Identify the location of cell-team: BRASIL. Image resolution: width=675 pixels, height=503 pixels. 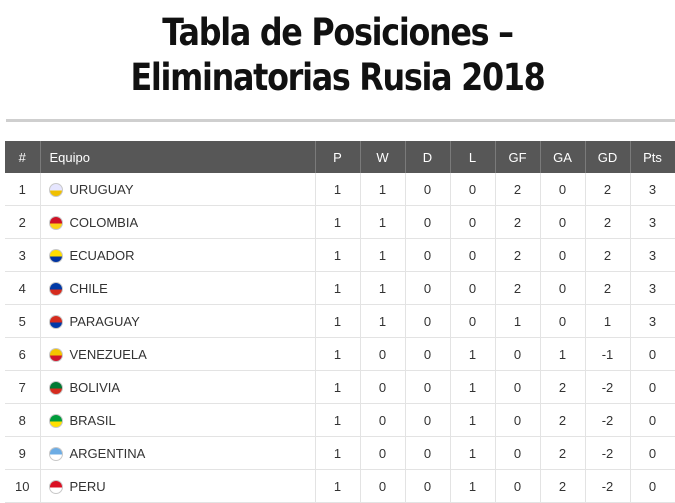
(178, 420).